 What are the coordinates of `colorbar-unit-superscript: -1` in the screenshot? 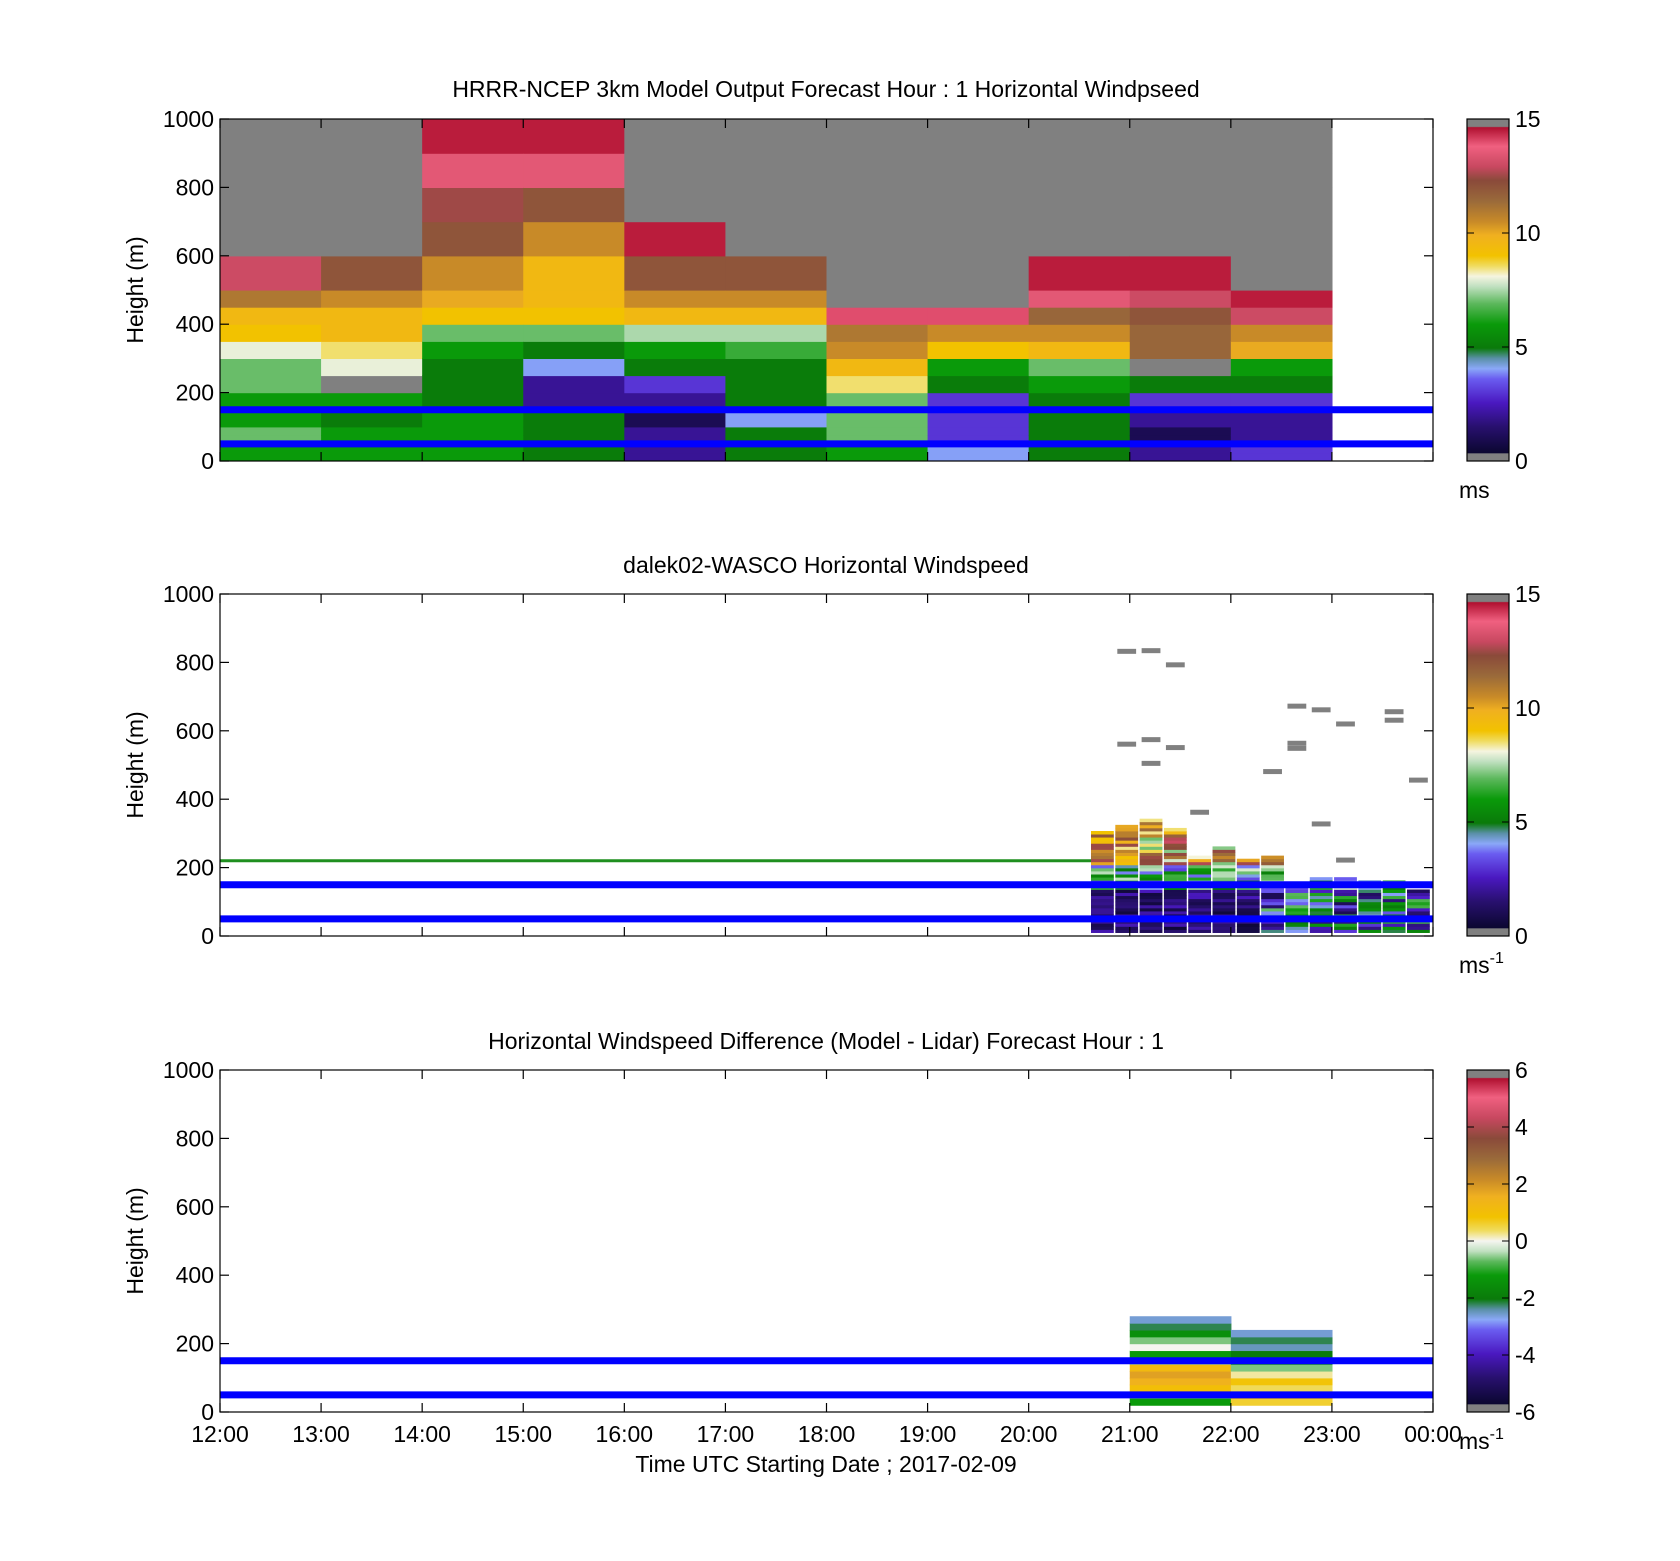 It's located at (1497, 1434).